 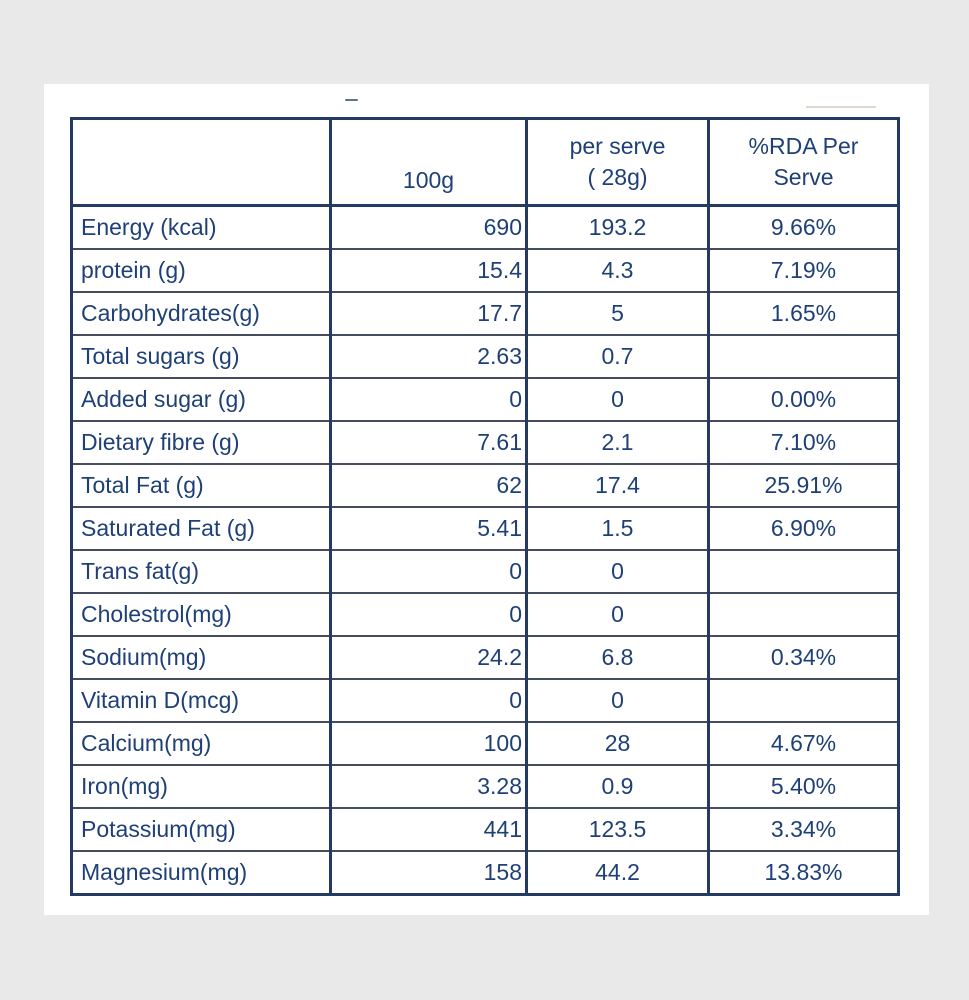 What do you see at coordinates (617, 162) in the screenshot?
I see `header-per-serve: per serve ( 28g)` at bounding box center [617, 162].